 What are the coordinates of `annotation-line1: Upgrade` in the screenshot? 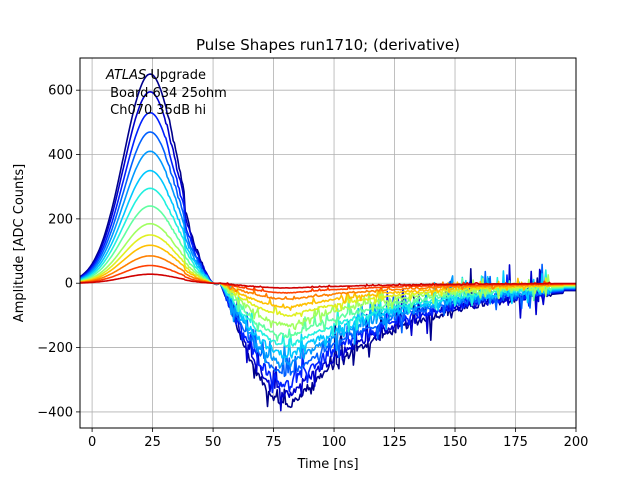 It's located at (176, 75).